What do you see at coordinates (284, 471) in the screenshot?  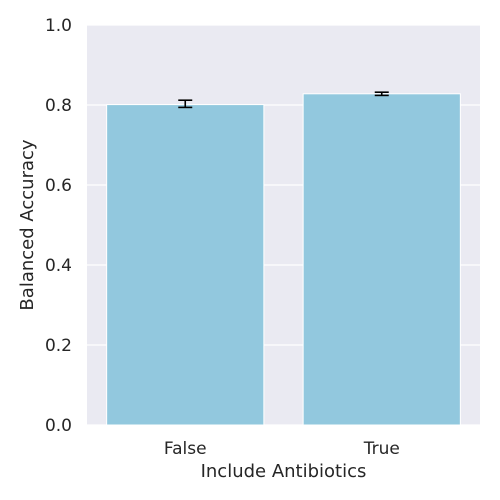 I see `x-axis-label: Include Antibiotics` at bounding box center [284, 471].